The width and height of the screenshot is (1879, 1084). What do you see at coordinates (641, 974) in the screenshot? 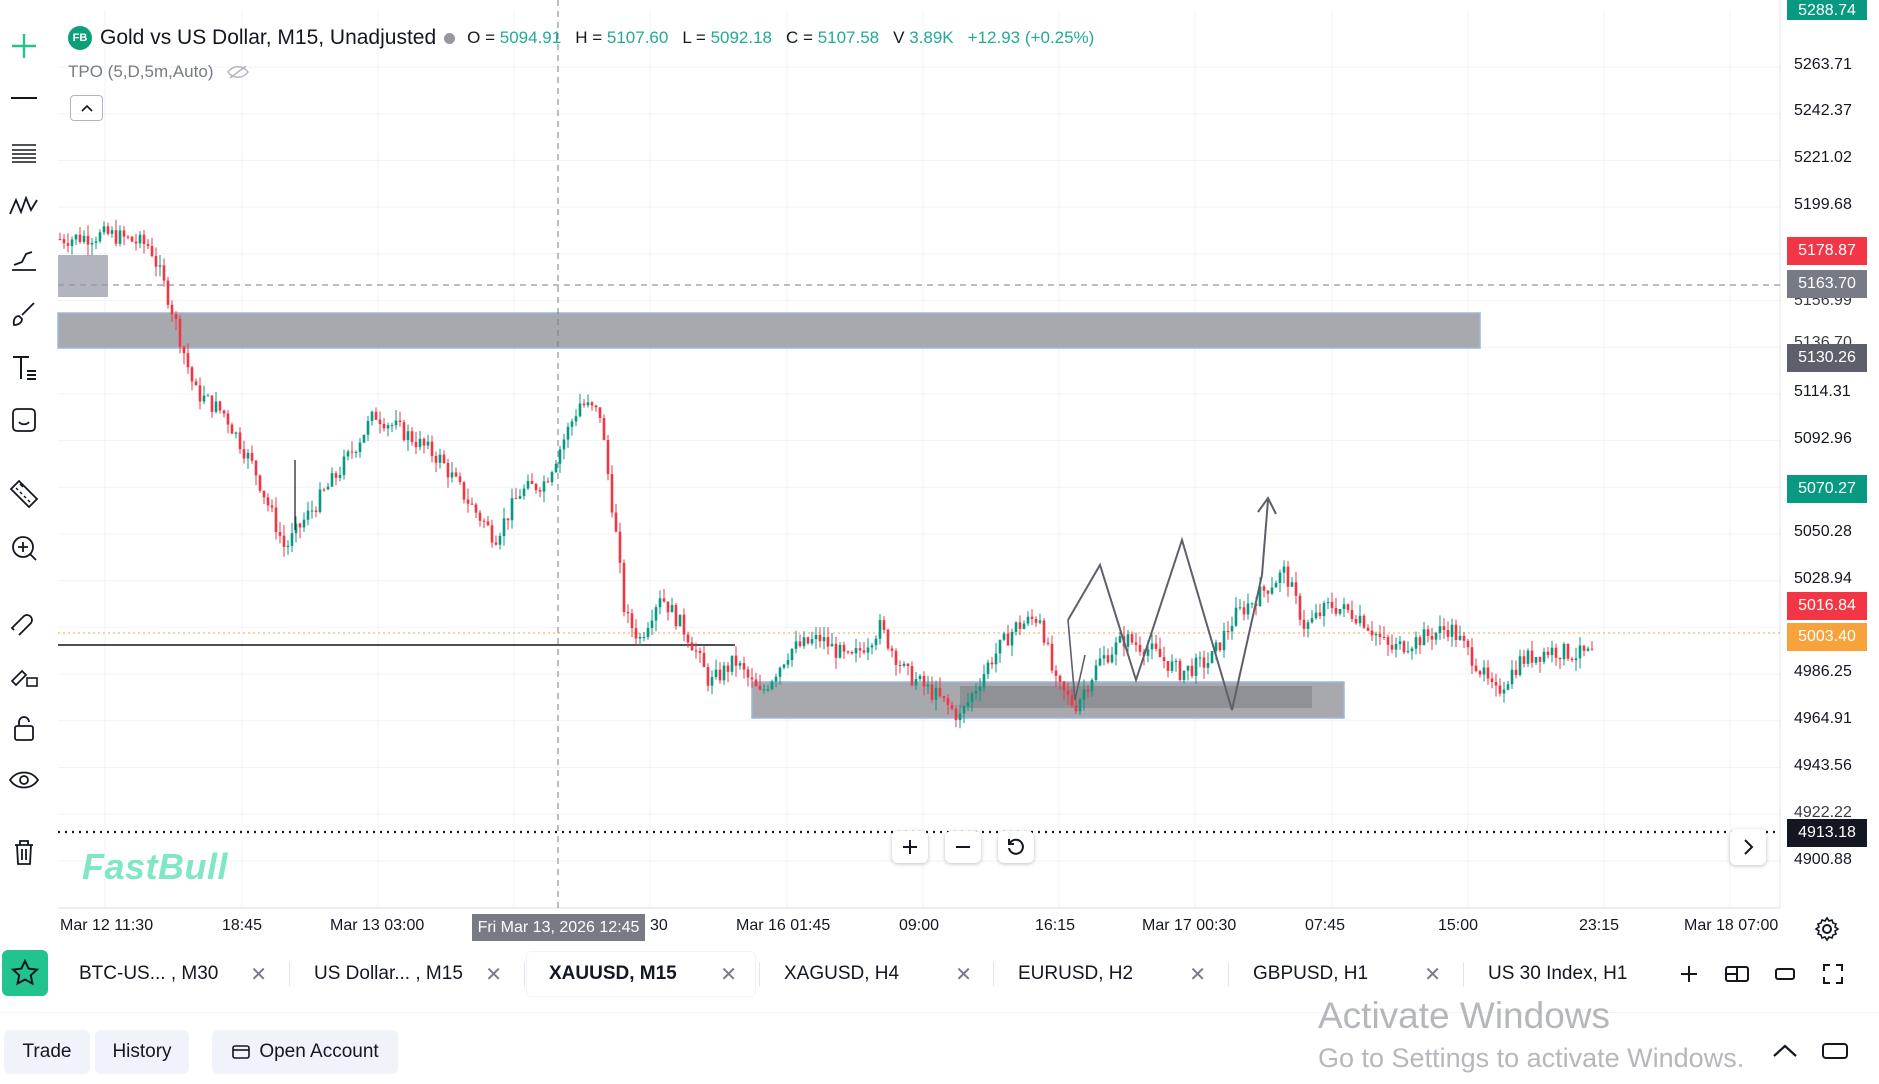
I see `symbol-tab: XAUUSD, M15 ✕` at bounding box center [641, 974].